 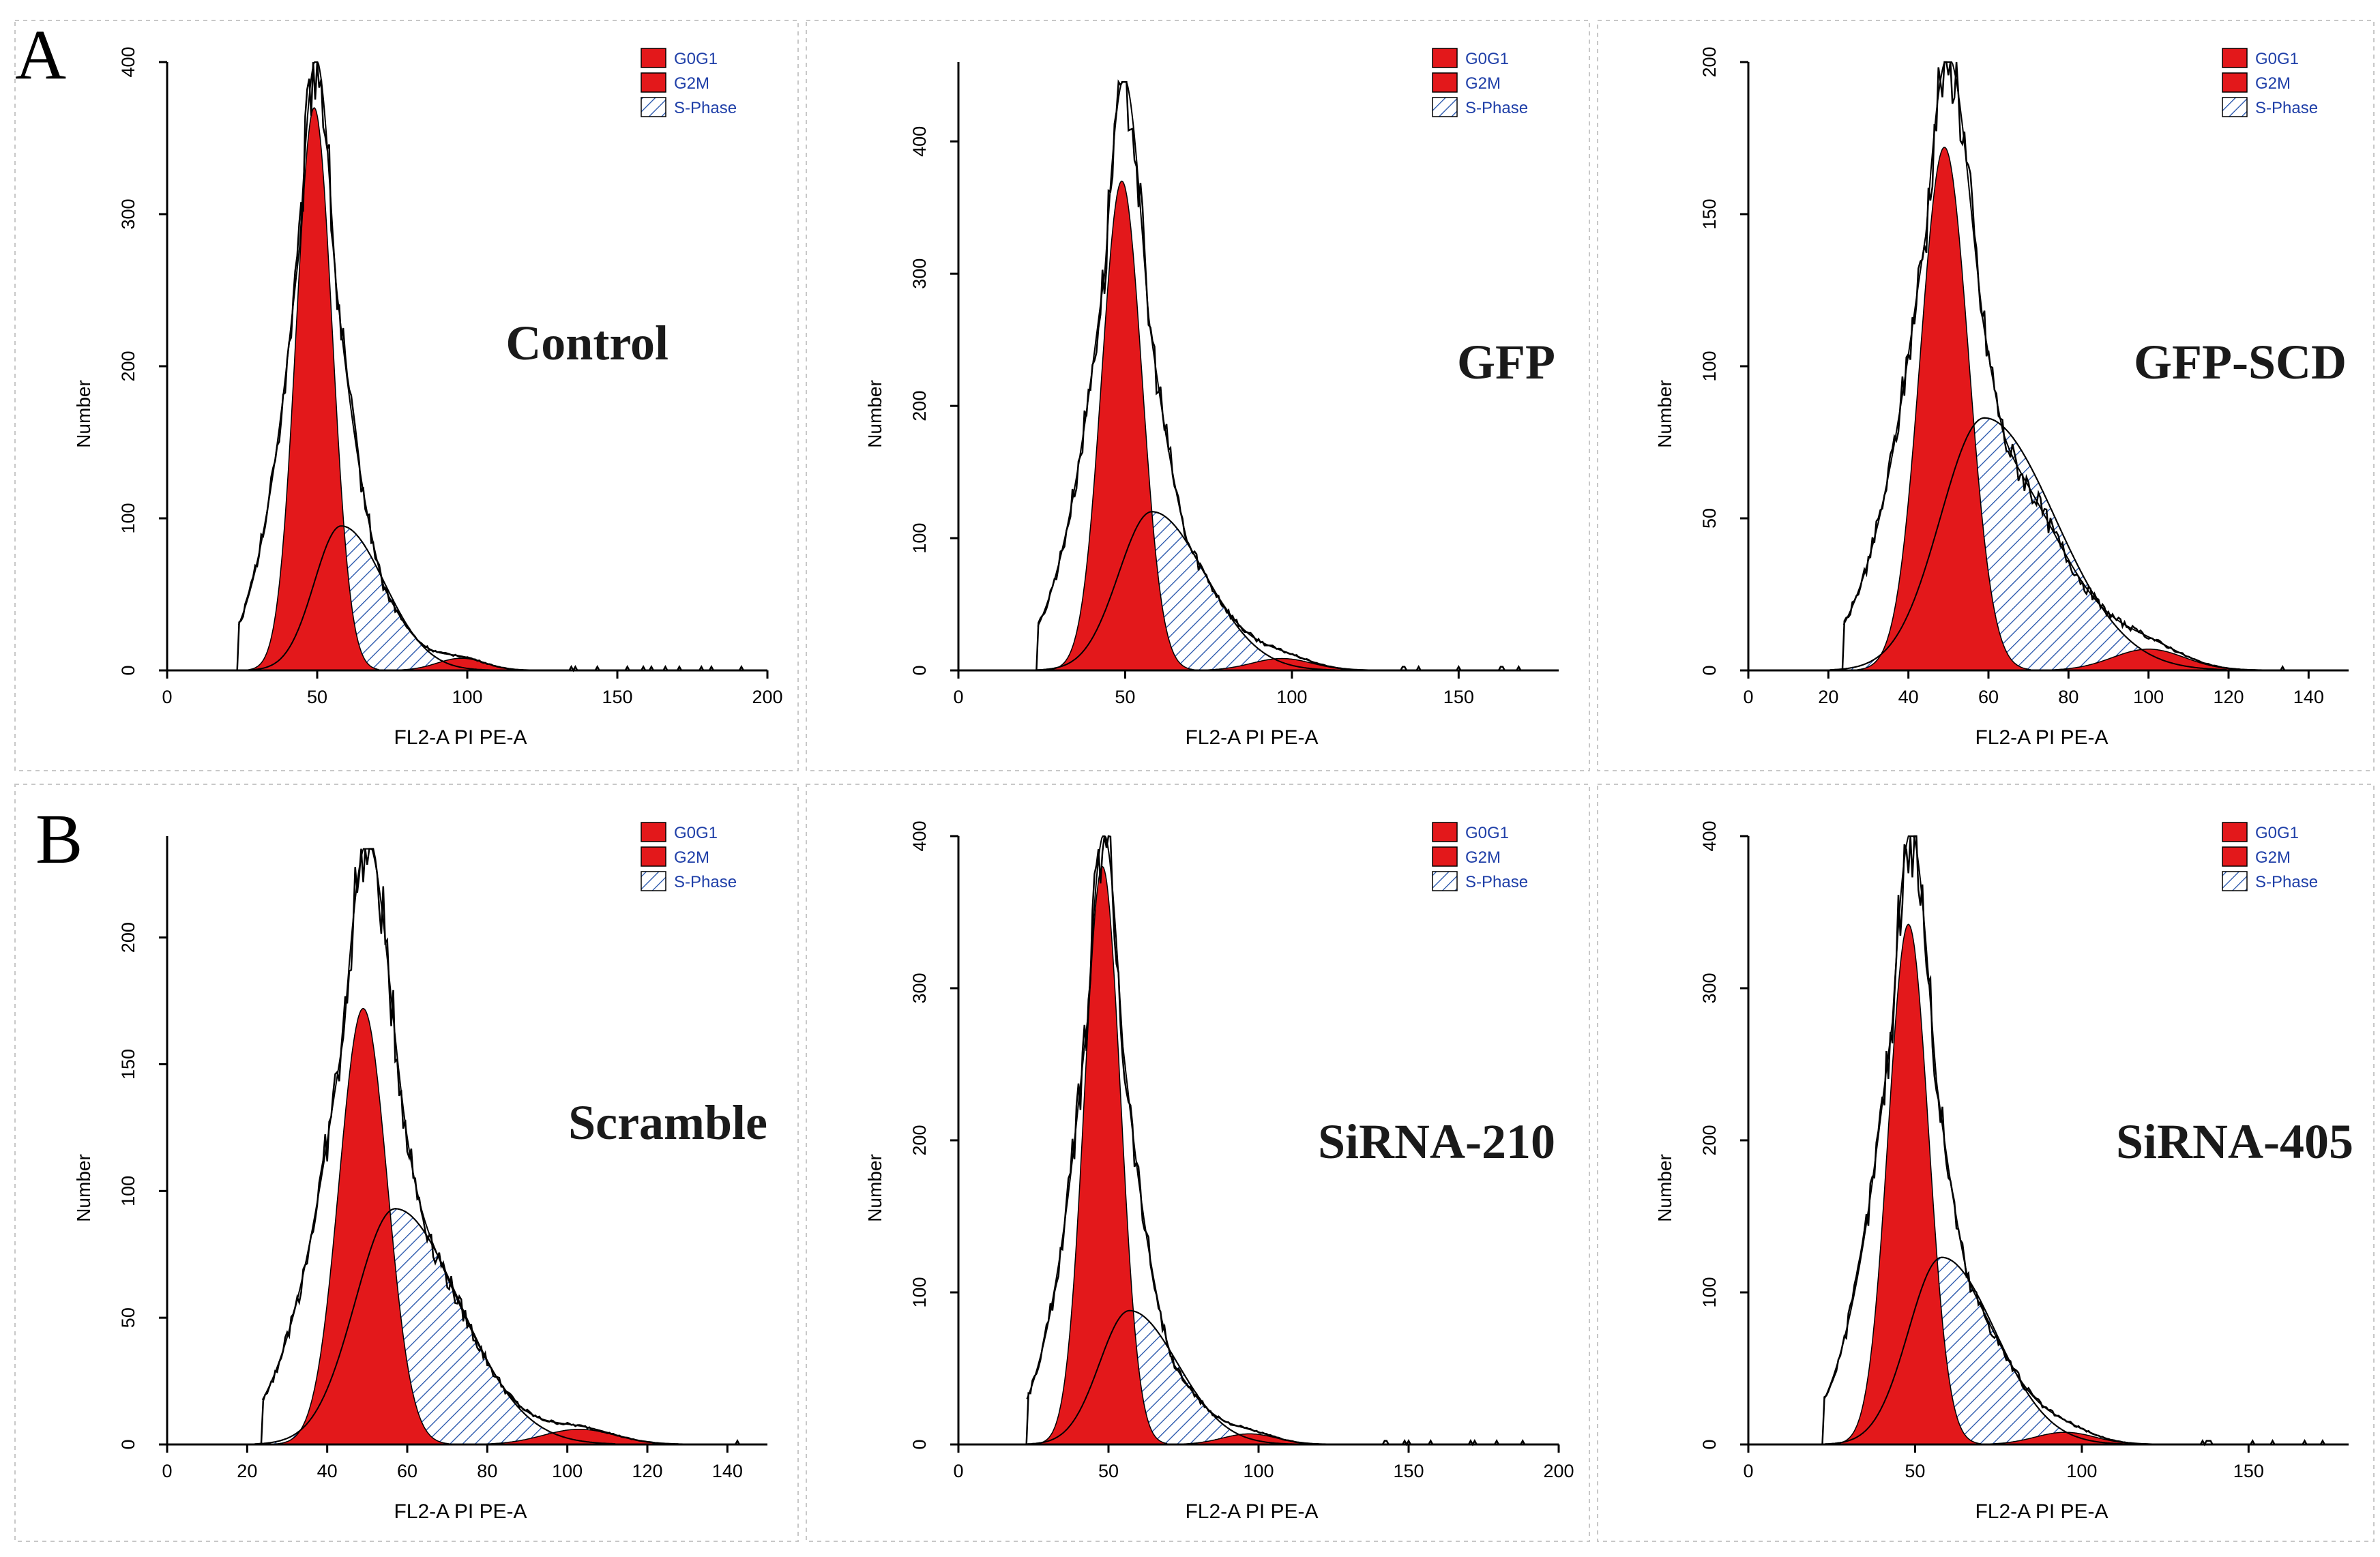 What do you see at coordinates (59, 839) in the screenshot?
I see `row-label-b: B` at bounding box center [59, 839].